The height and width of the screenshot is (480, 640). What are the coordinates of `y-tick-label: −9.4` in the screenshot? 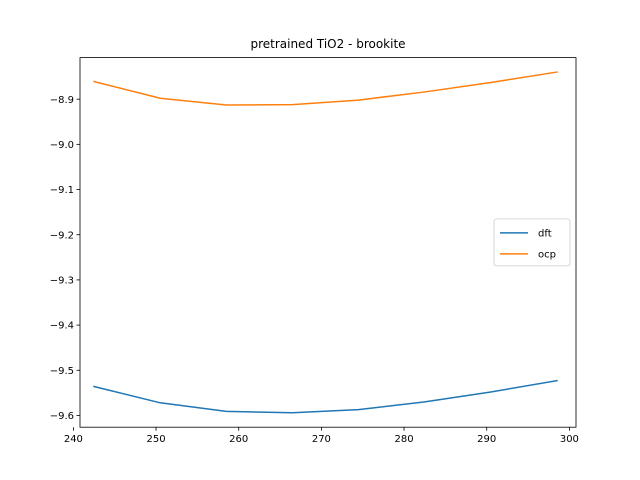 It's located at (62, 326).